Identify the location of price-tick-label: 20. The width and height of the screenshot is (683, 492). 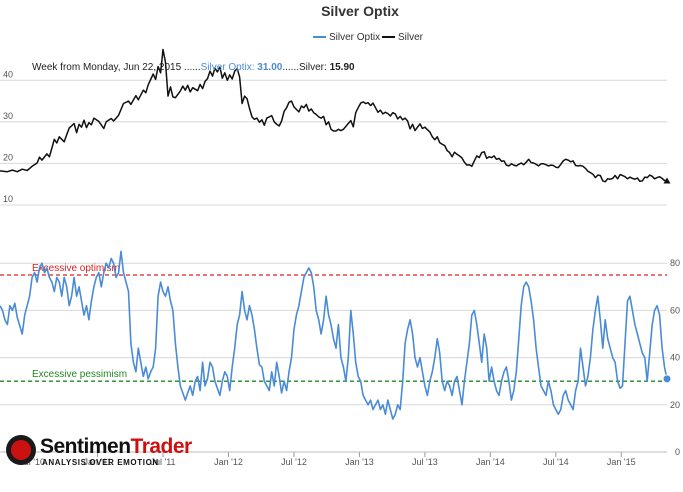
(8, 157).